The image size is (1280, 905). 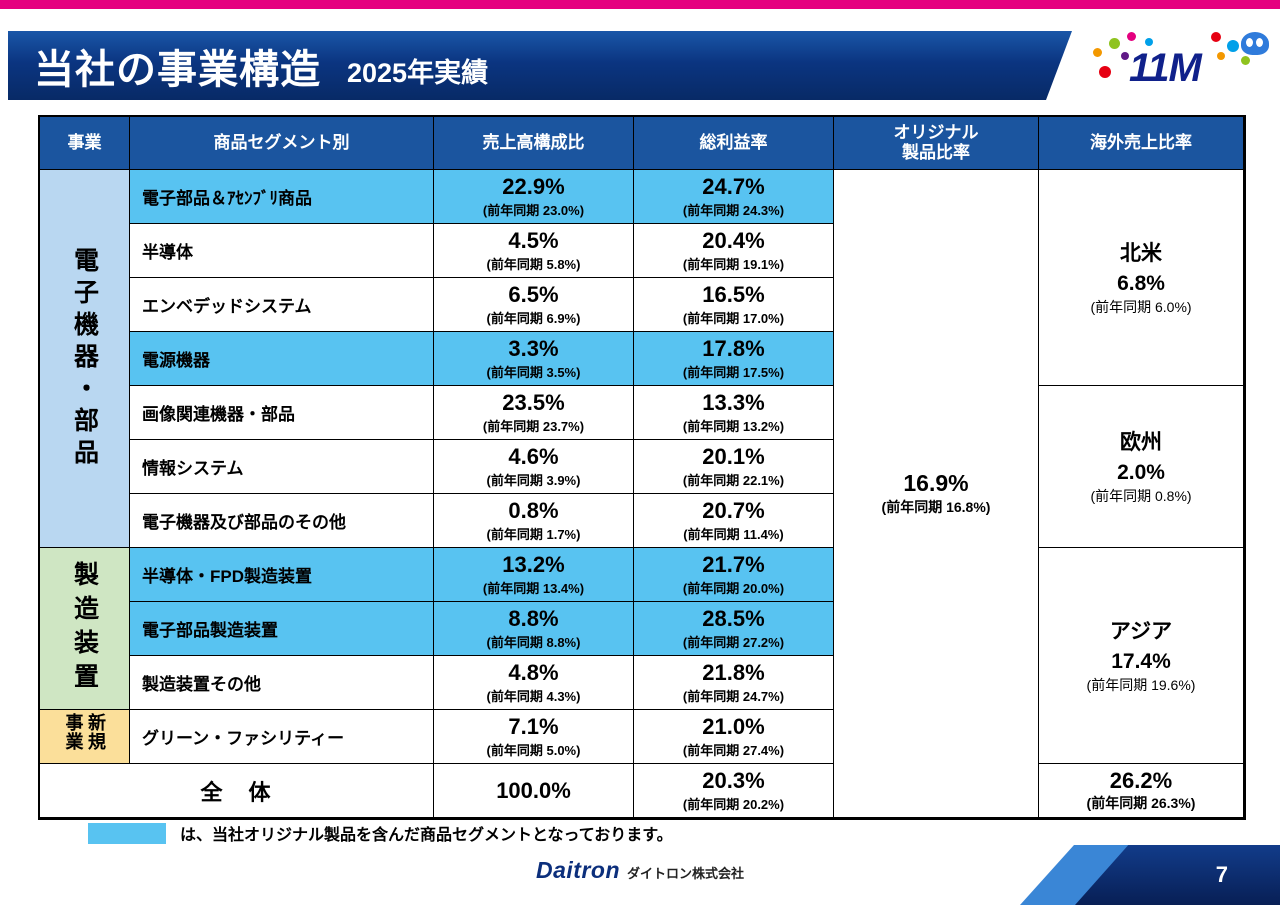 I want to click on margin-value: 21.0%, so click(x=733, y=727).